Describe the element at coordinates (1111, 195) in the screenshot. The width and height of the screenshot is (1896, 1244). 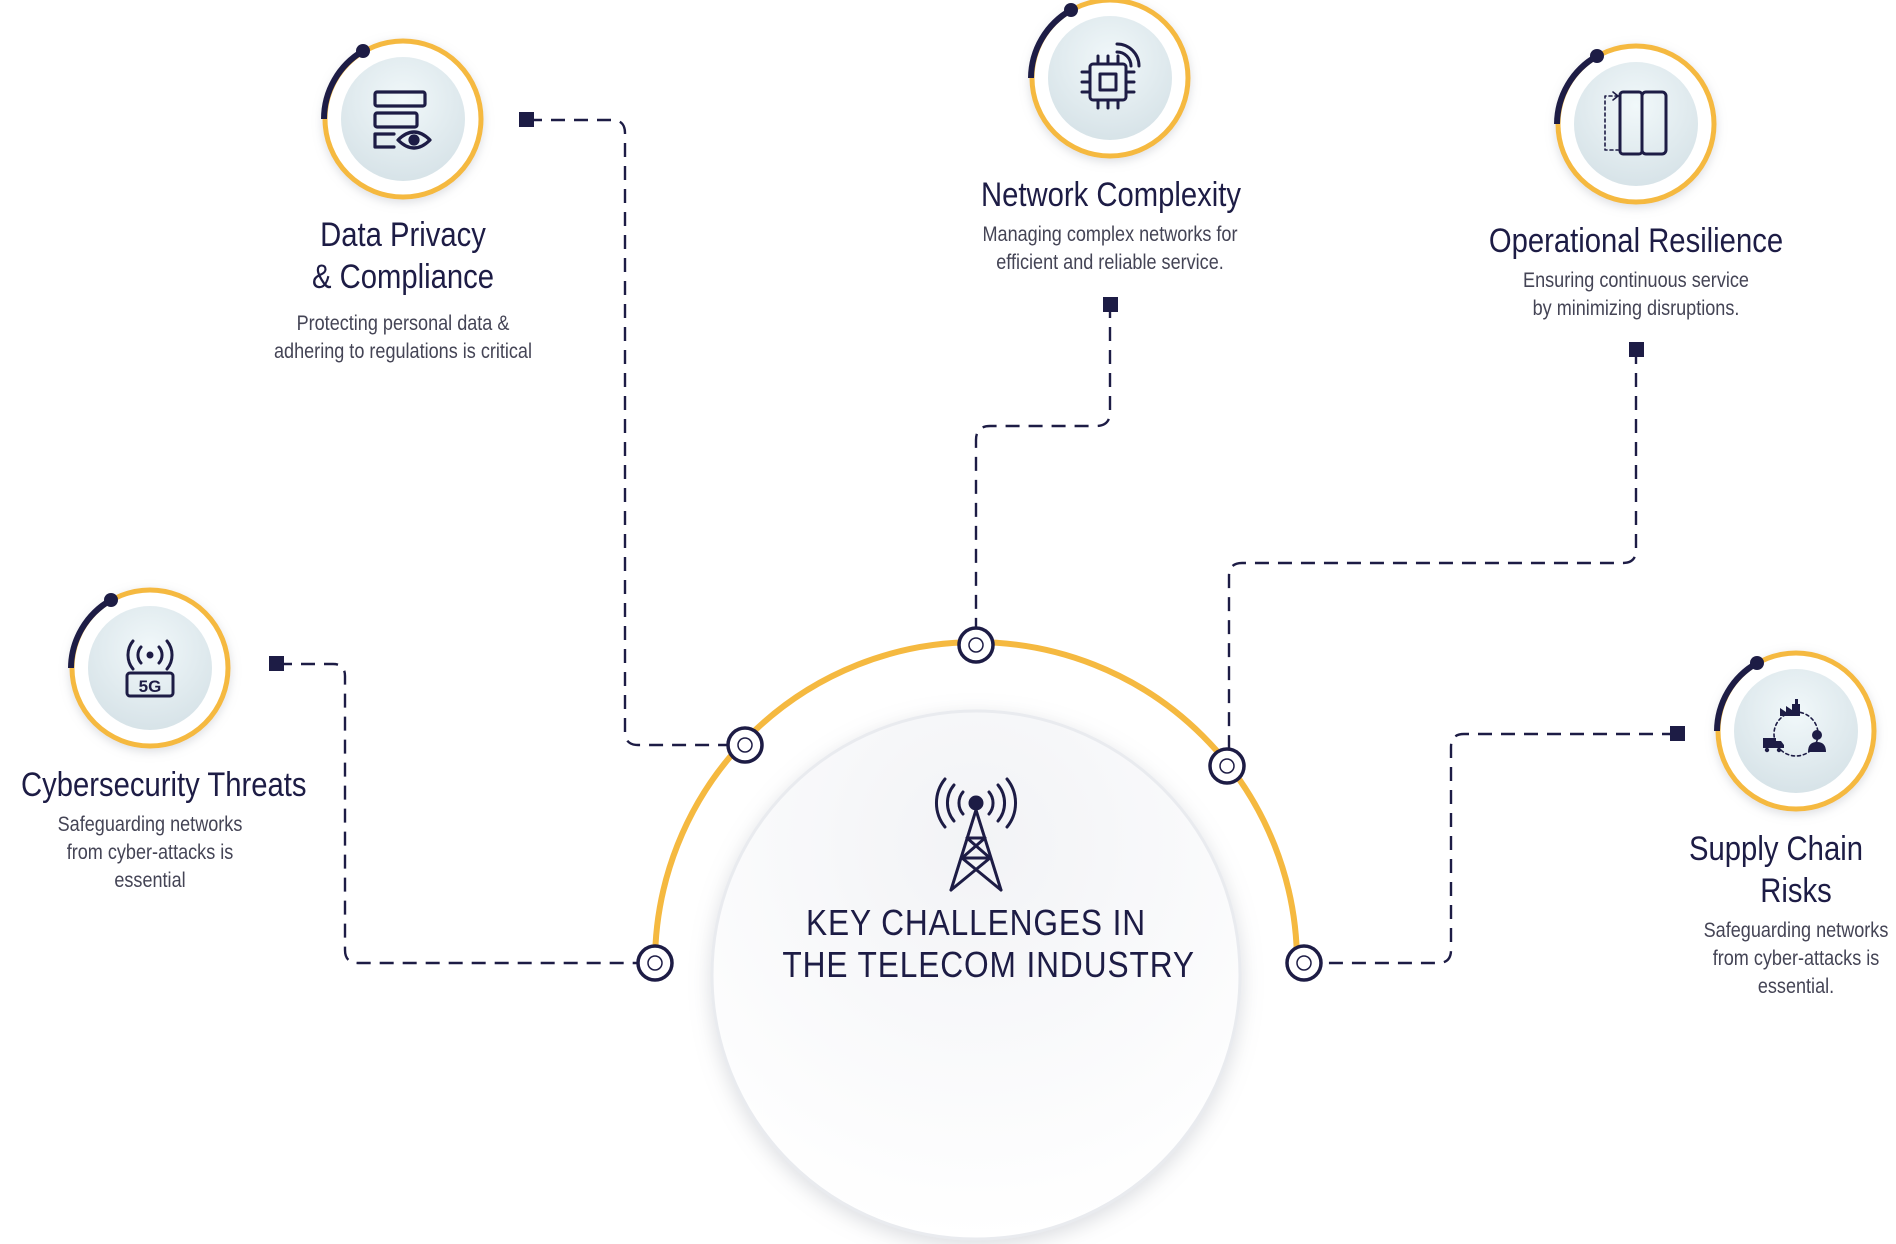
I see `challenge-title-network: Network Complexity` at that location.